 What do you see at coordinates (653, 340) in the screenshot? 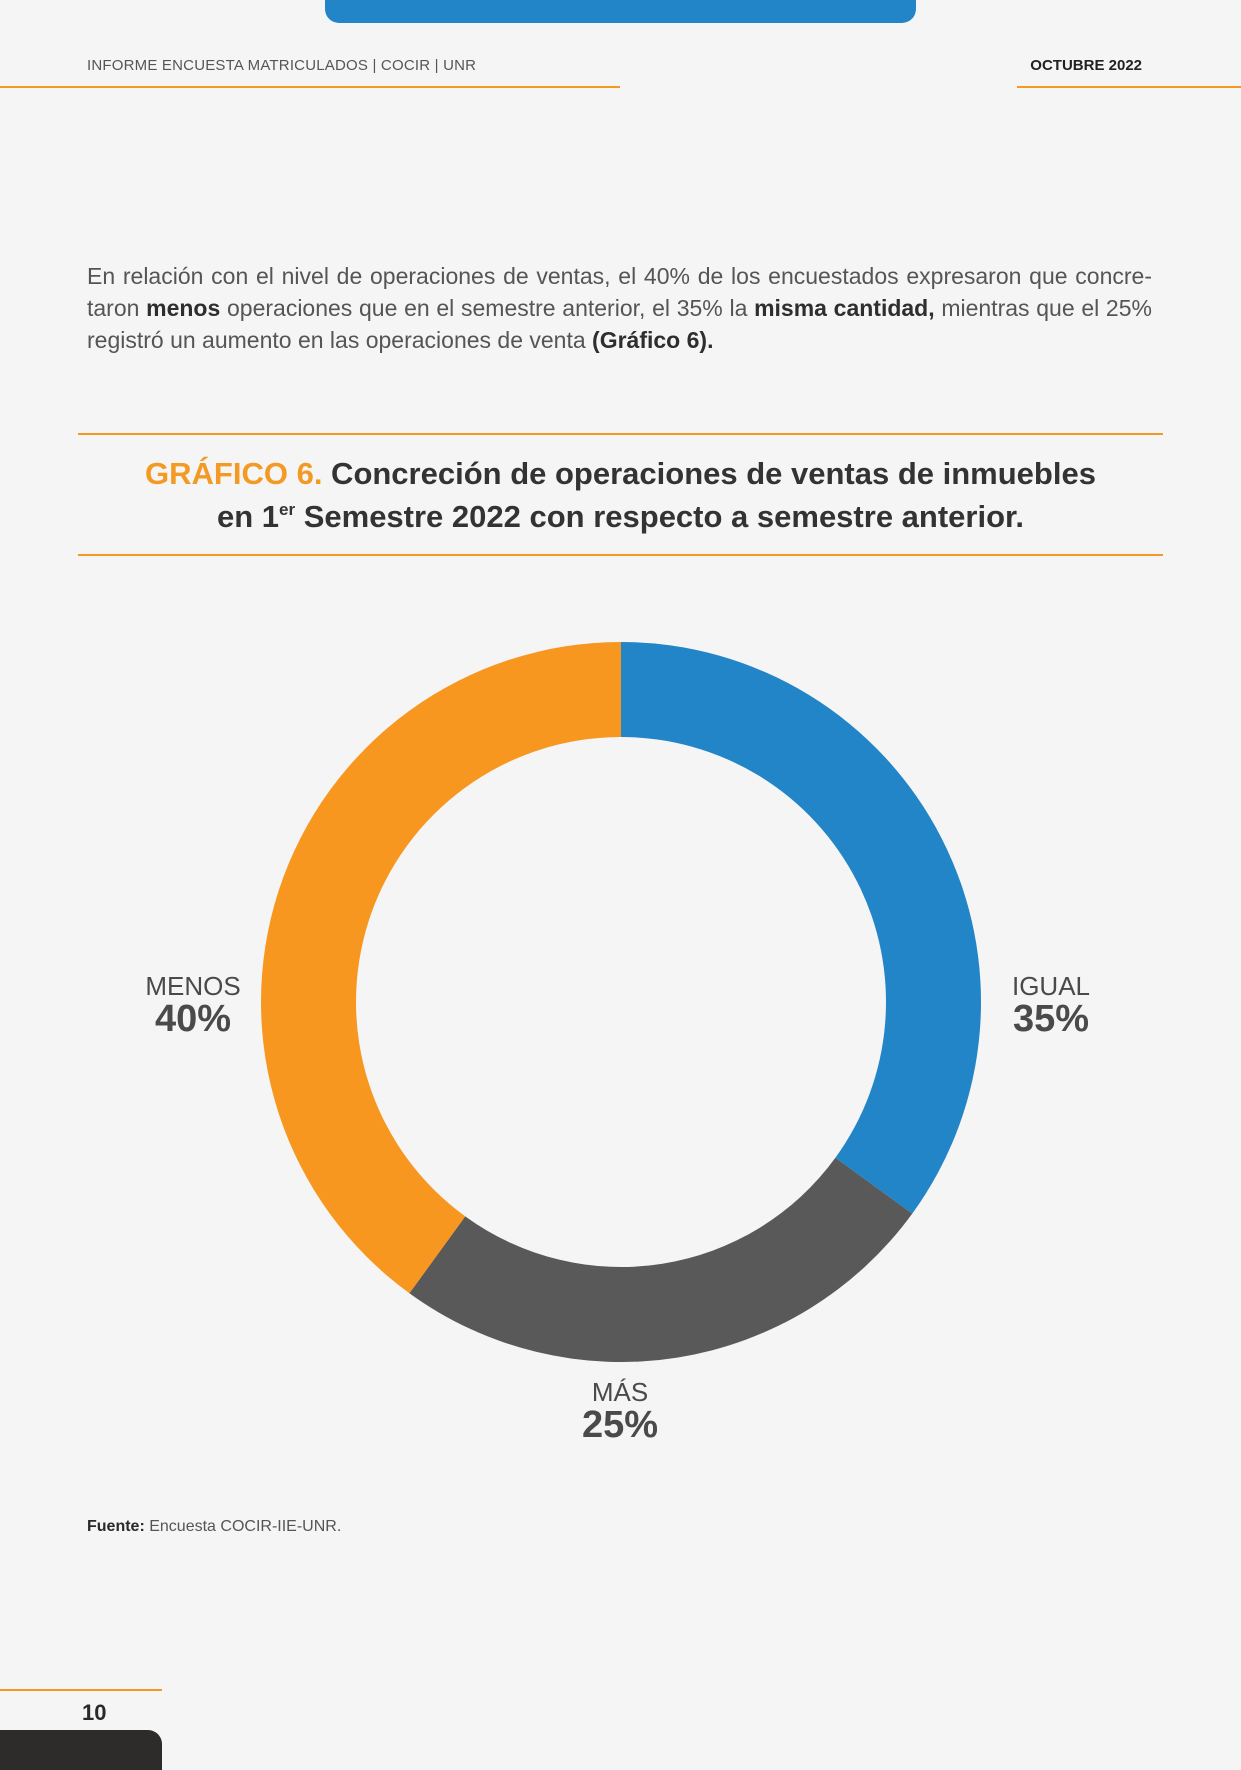
I see `intro-bold-3: (Gráfico 6).` at bounding box center [653, 340].